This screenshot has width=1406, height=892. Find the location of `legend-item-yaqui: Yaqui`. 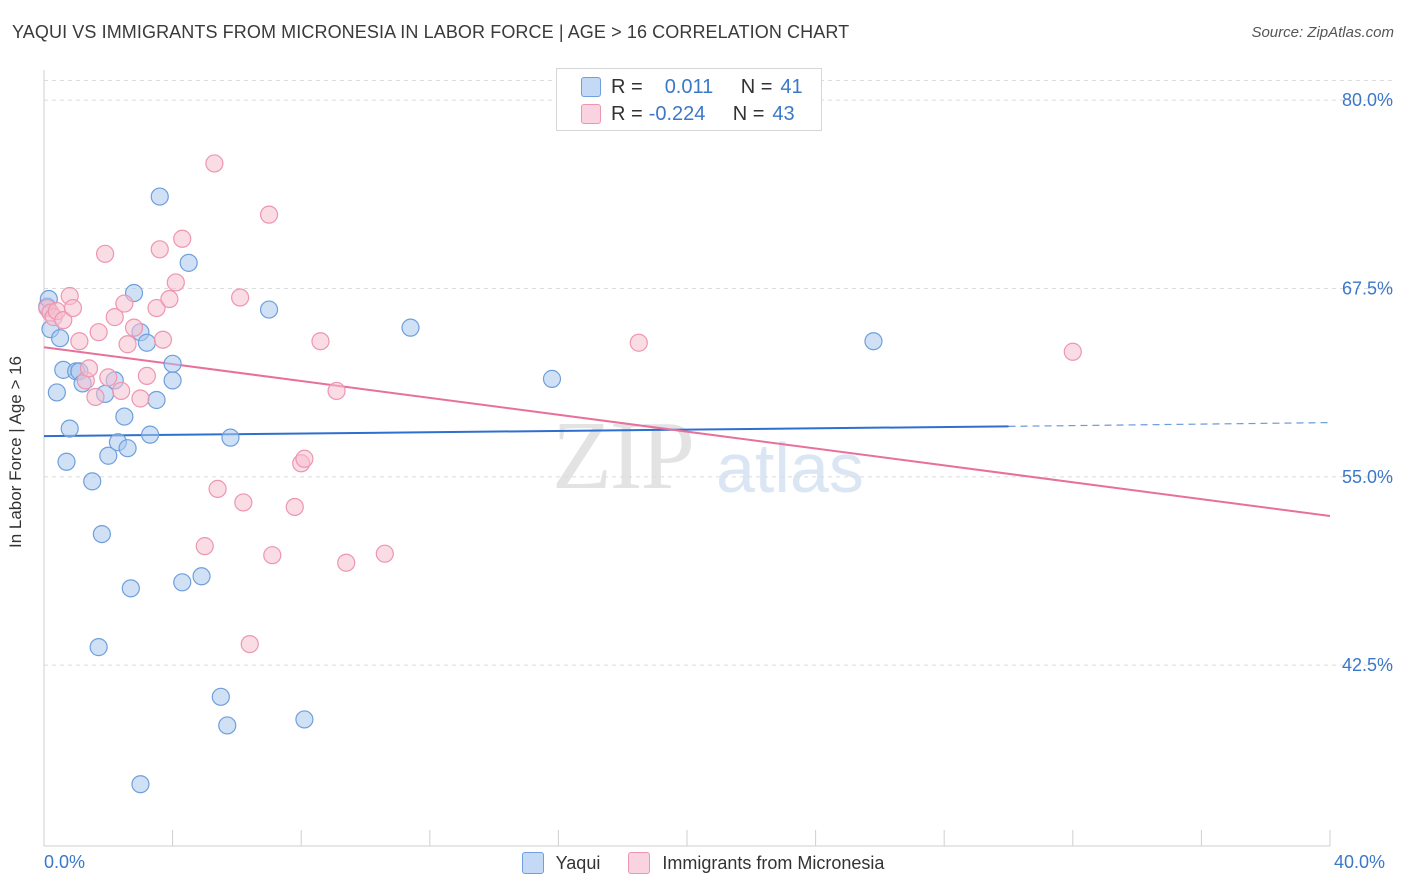

legend-item-yaqui: Yaqui is located at coordinates (561, 863).